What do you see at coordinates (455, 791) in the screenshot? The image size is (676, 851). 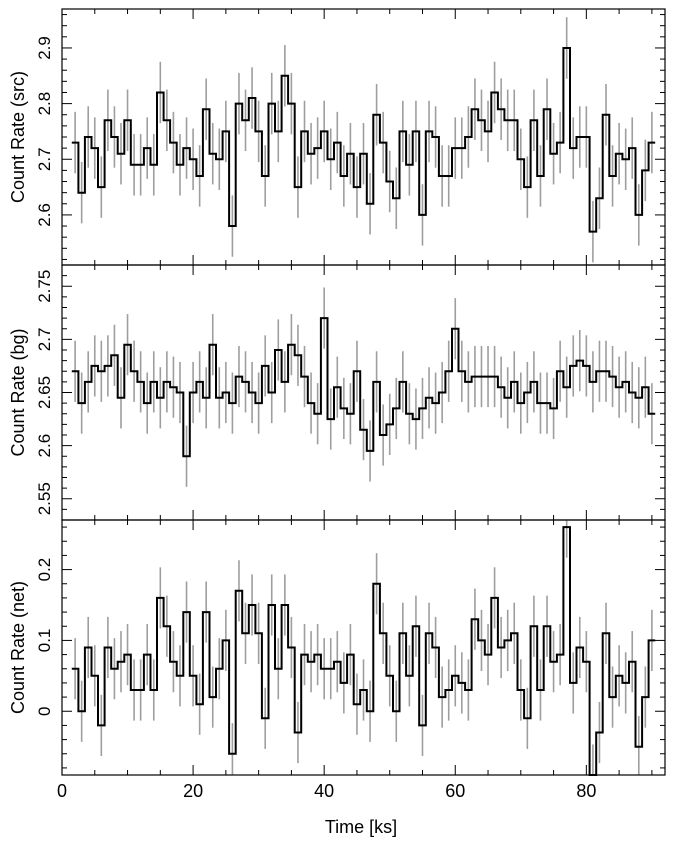 I see `x-tick-label: 60` at bounding box center [455, 791].